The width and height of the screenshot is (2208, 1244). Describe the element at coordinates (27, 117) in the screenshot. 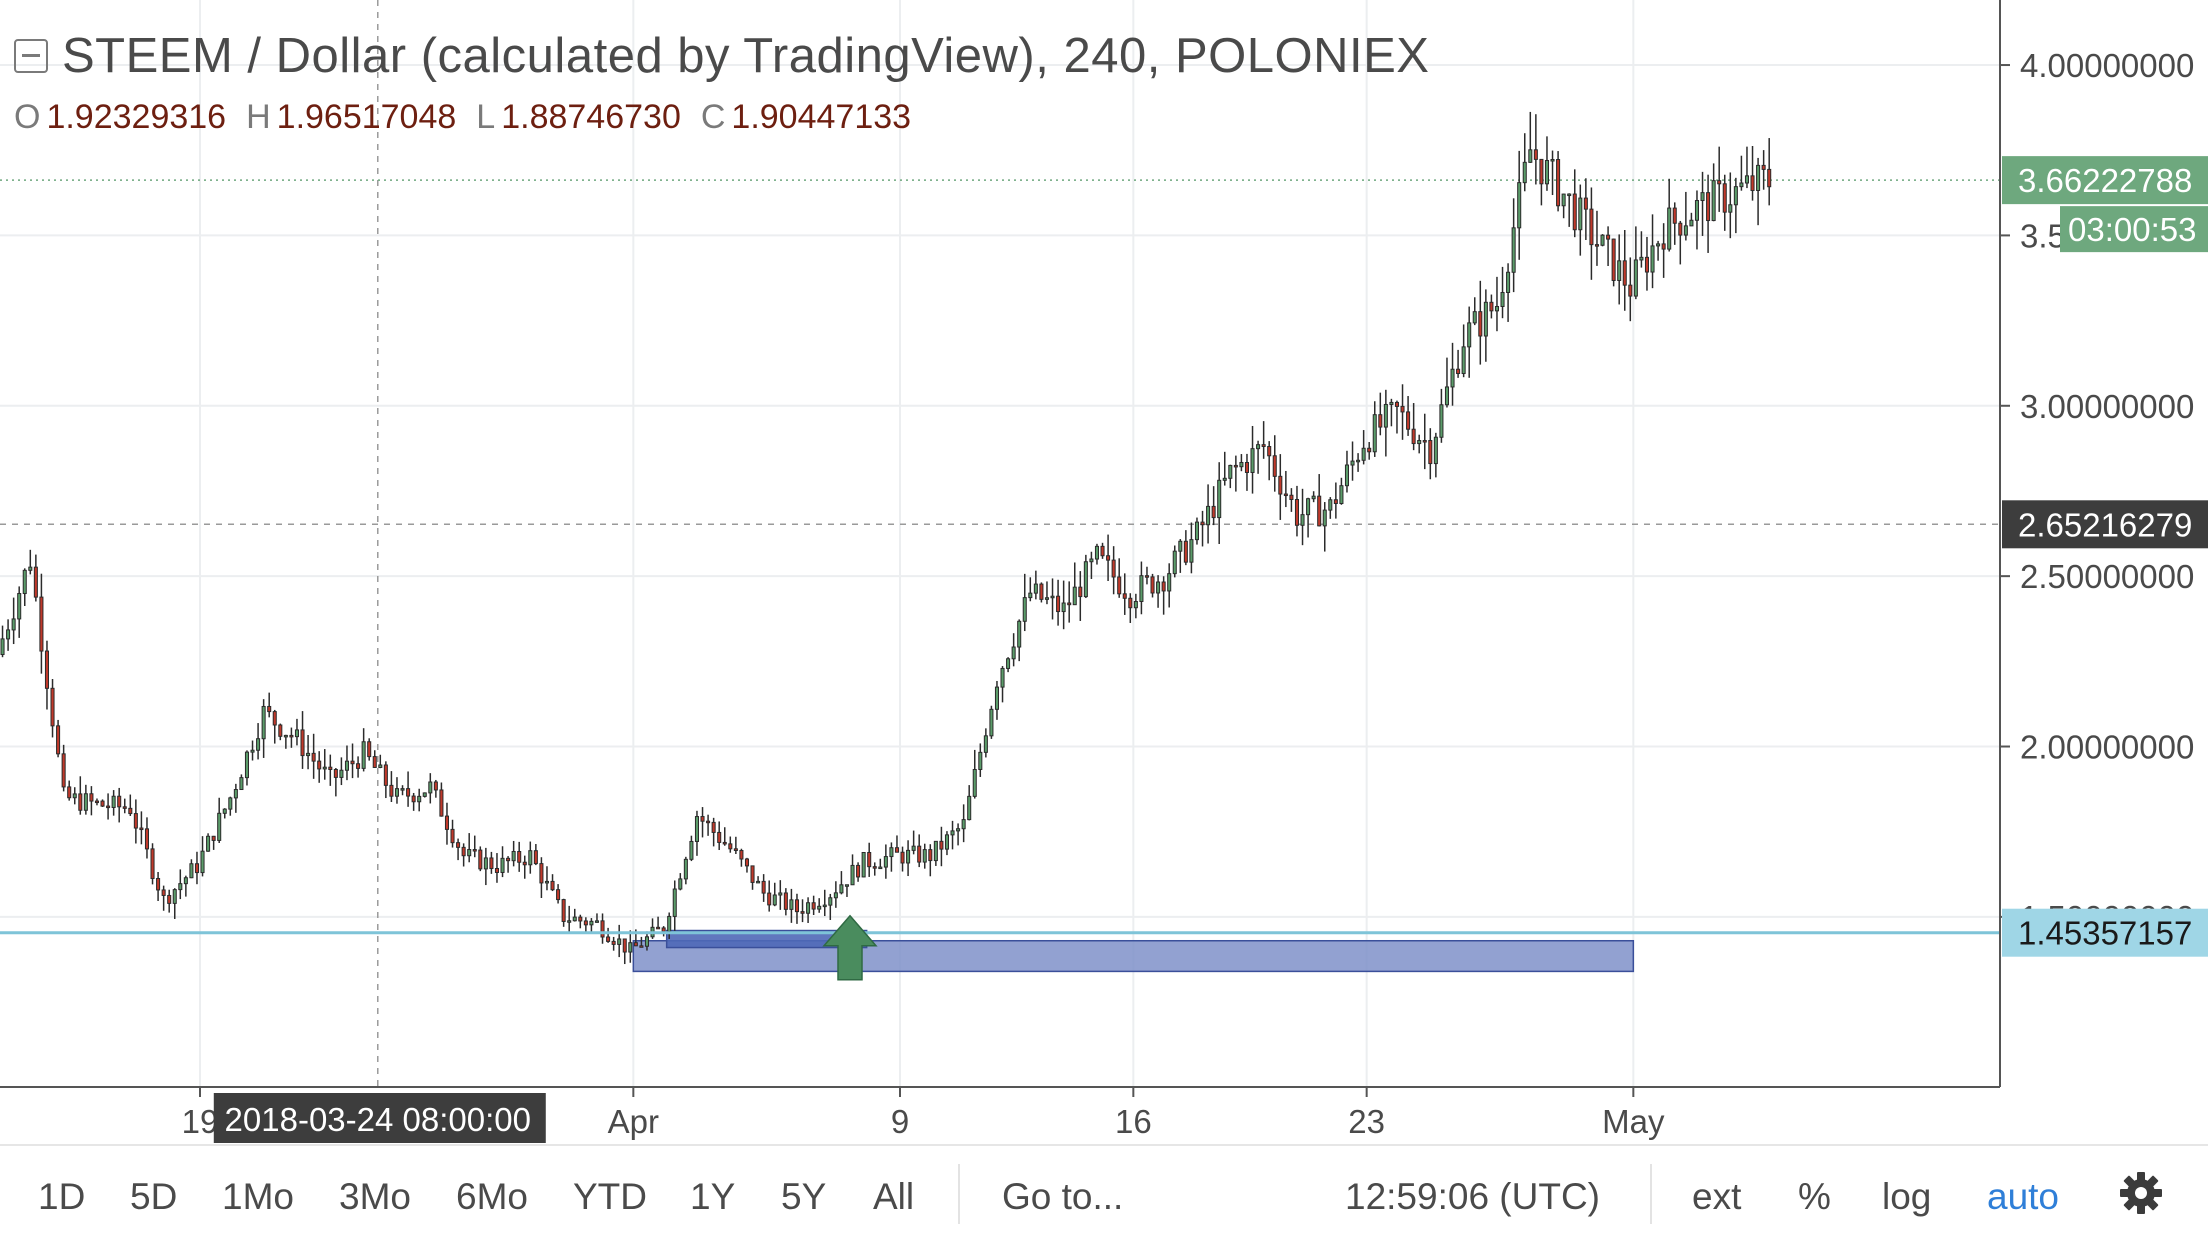

I see `open-key: O` at that location.